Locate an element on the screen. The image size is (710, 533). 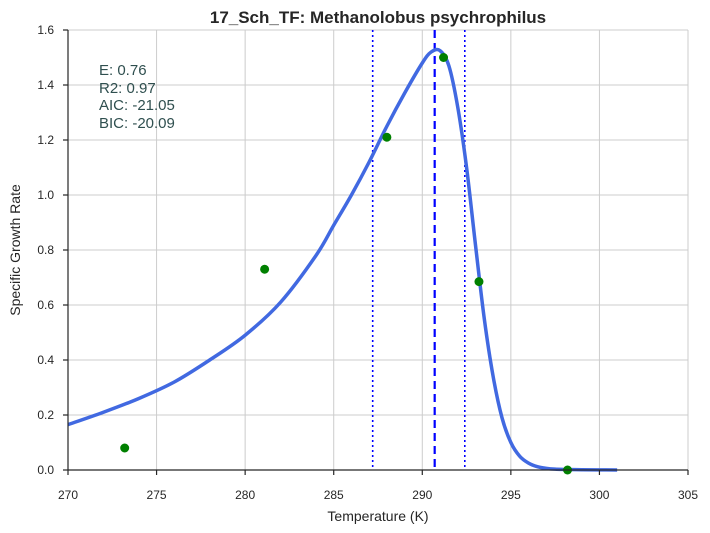
x-tick-label: 295 is located at coordinates (511, 495).